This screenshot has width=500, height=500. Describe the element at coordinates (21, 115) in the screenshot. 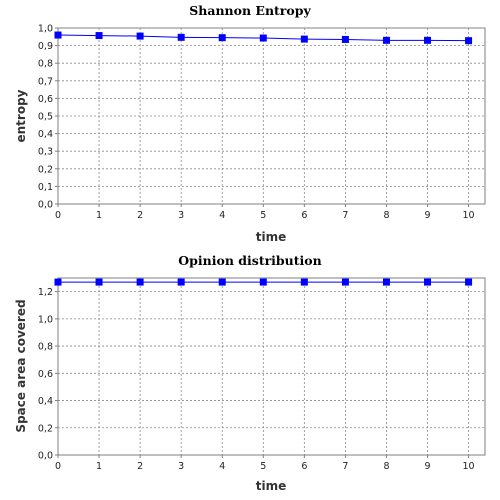

I see `y-axis-label: entropy` at that location.